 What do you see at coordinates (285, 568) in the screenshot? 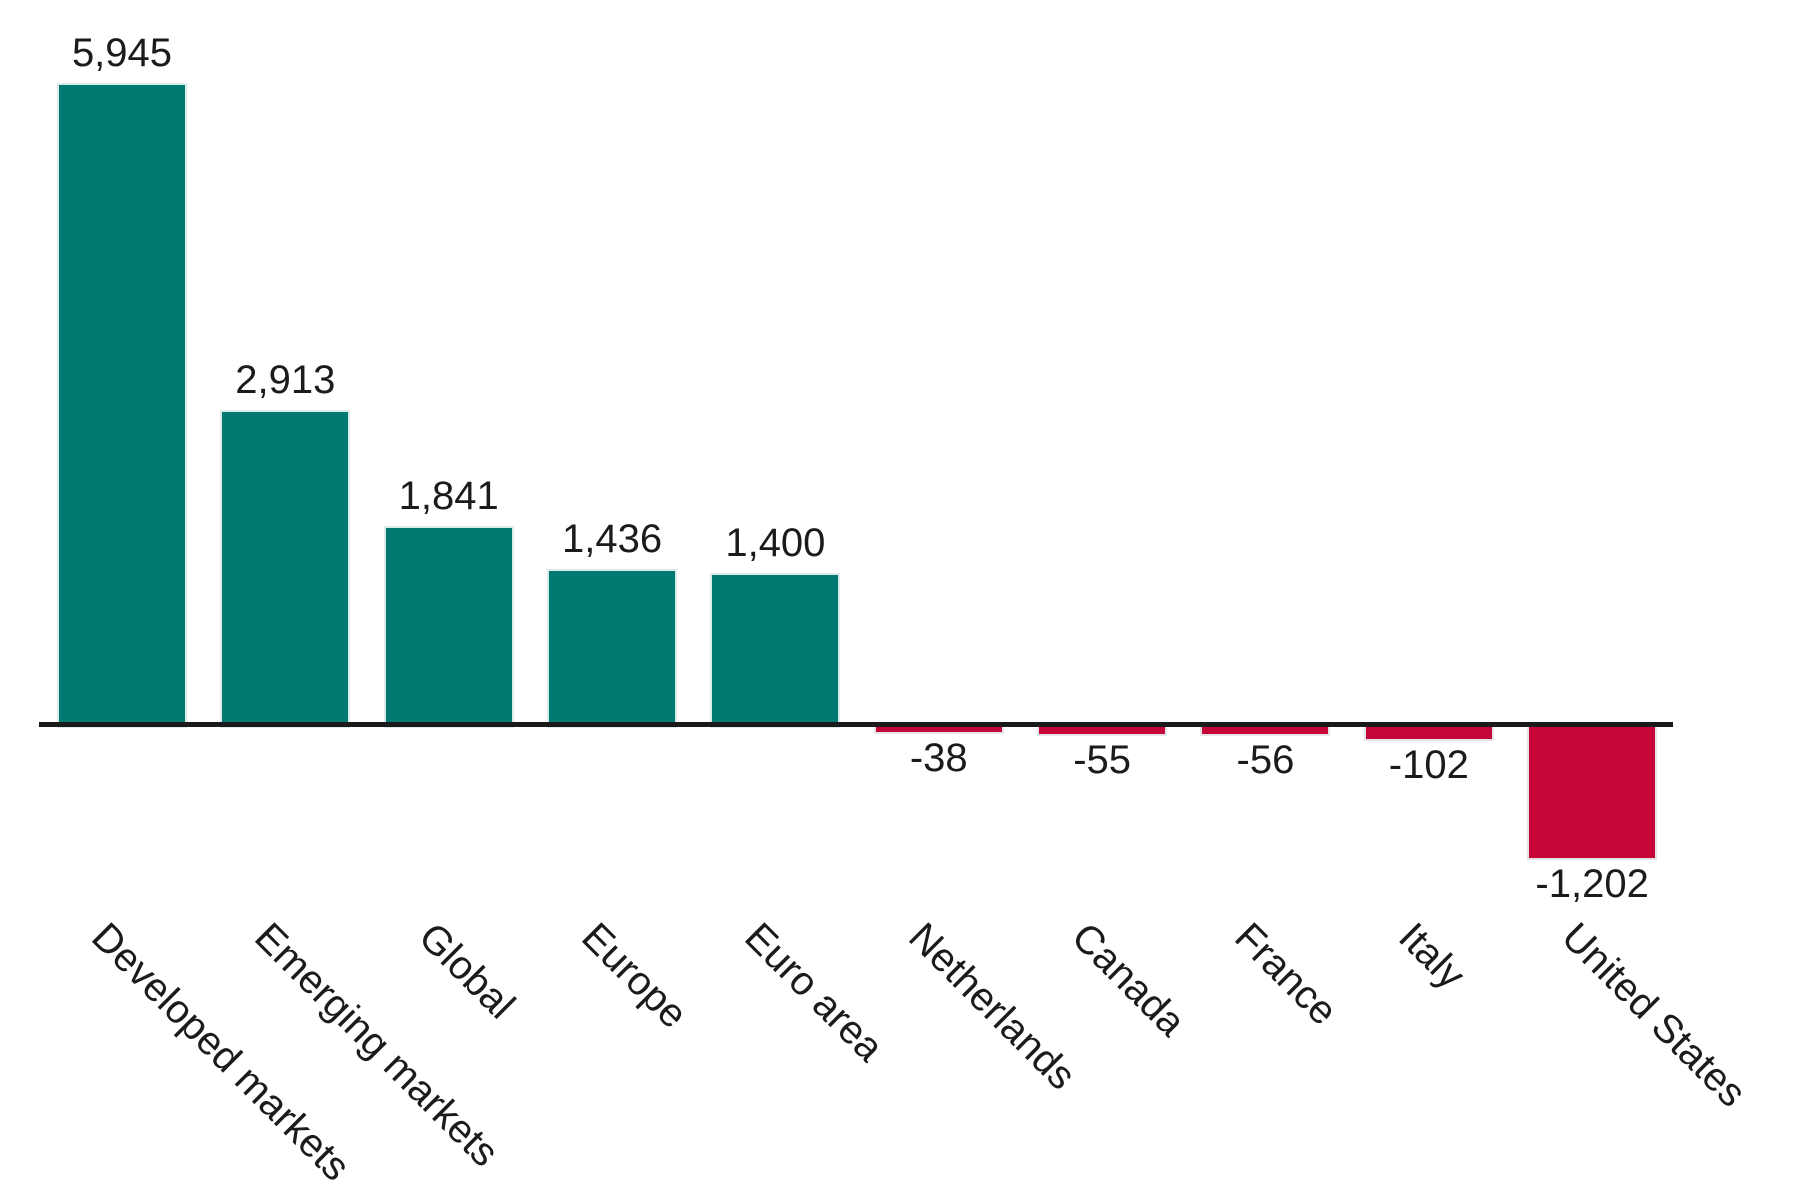
I see `bar-emerging-markets` at bounding box center [285, 568].